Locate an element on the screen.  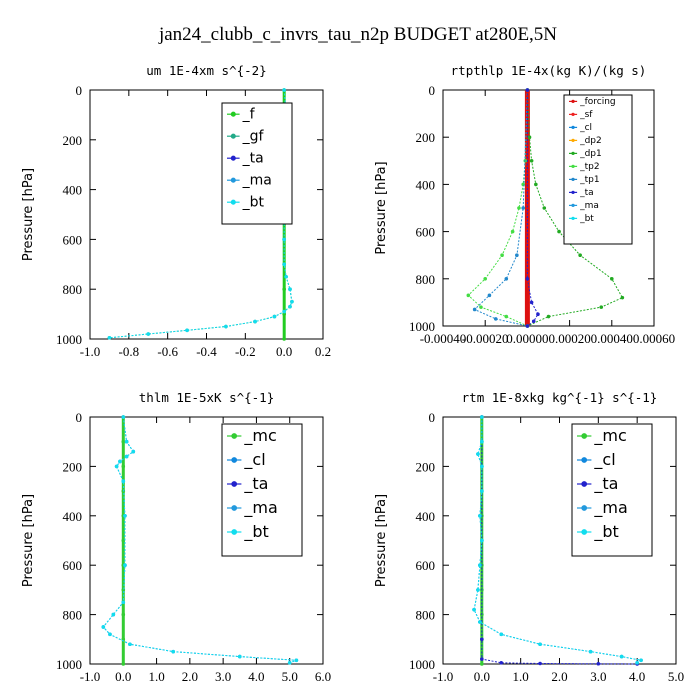
x-tick-label: 0.00000 is located at coordinates (527, 338).